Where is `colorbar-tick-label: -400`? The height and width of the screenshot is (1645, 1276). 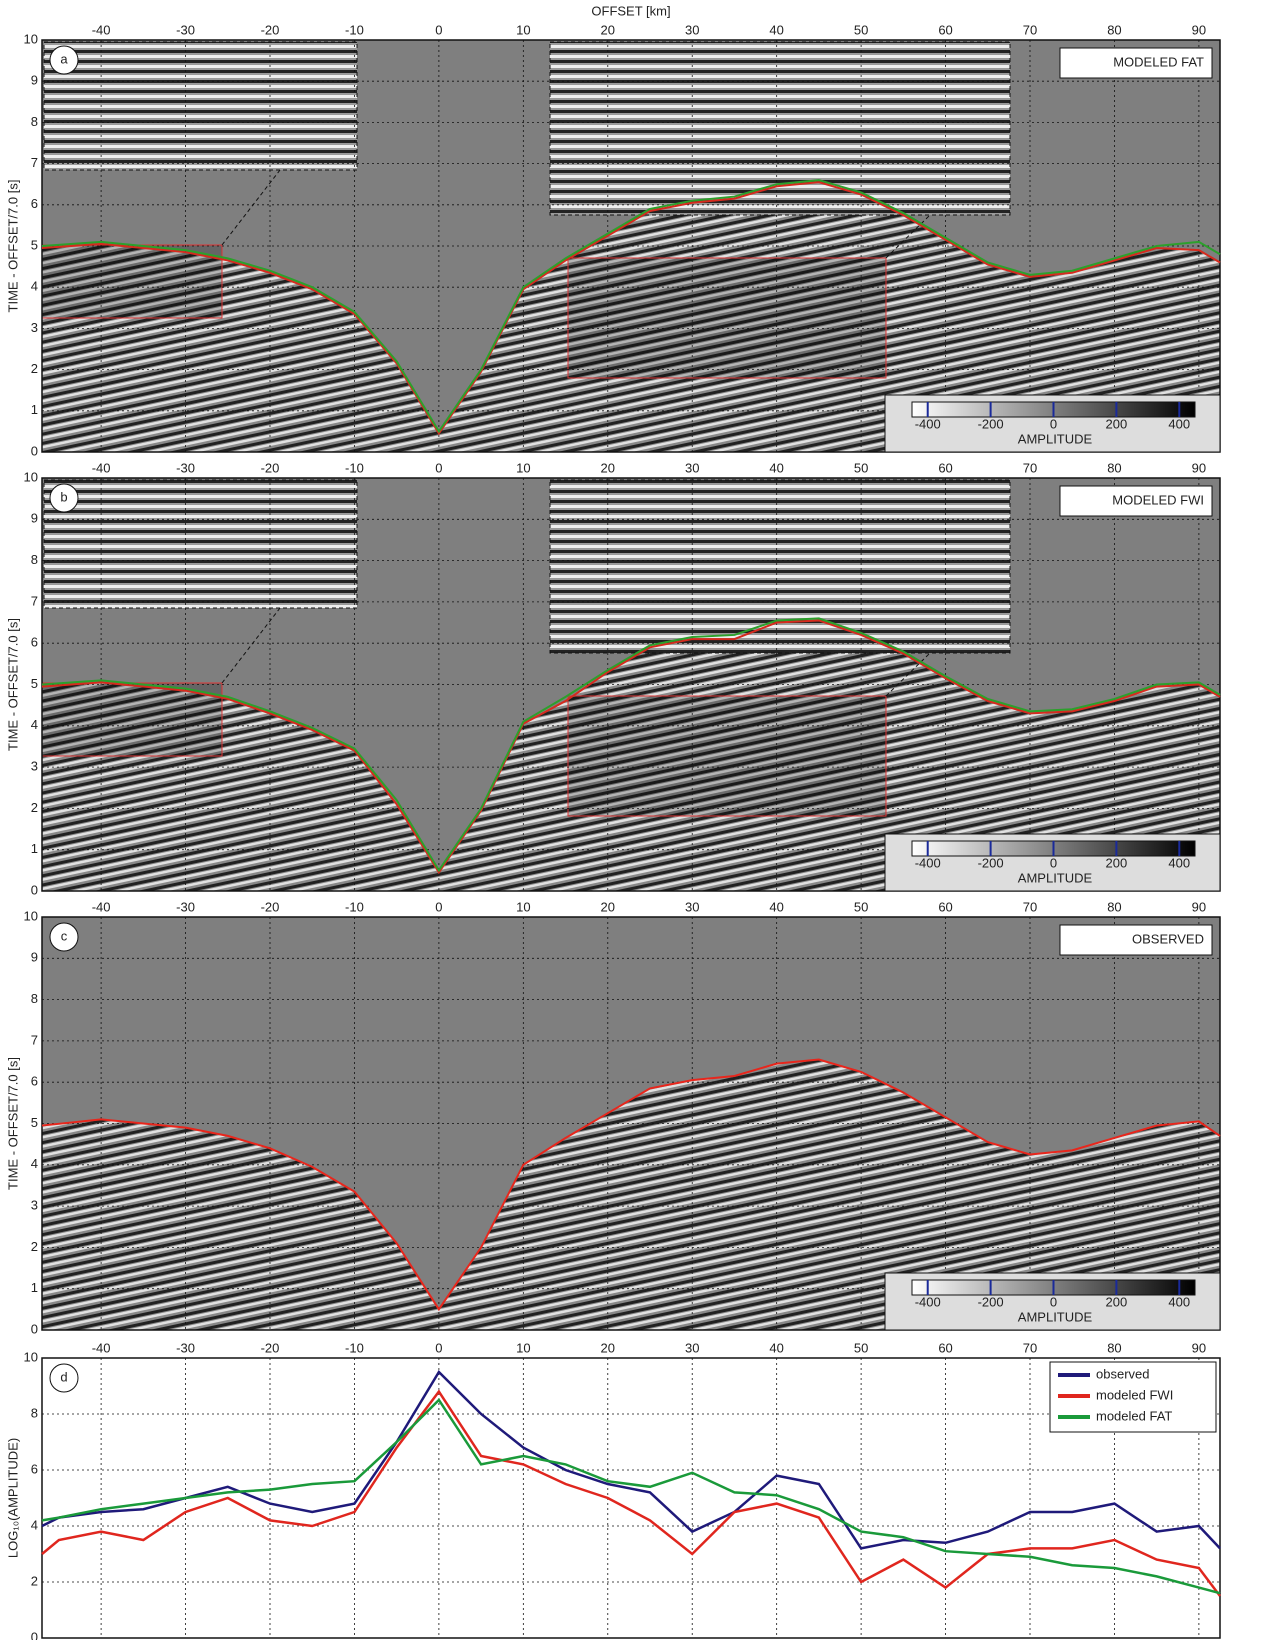
colorbar-tick-label: -400 is located at coordinates (928, 862).